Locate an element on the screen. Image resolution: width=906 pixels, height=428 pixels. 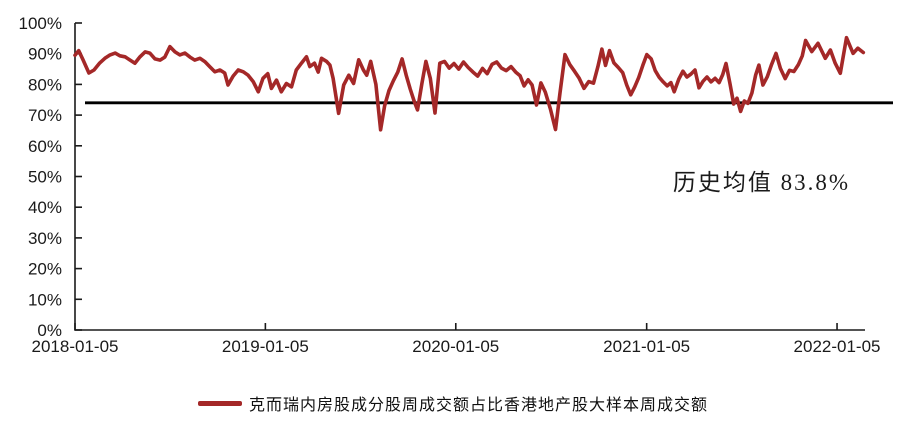
y-tick-label: 0% is located at coordinates (49, 330).